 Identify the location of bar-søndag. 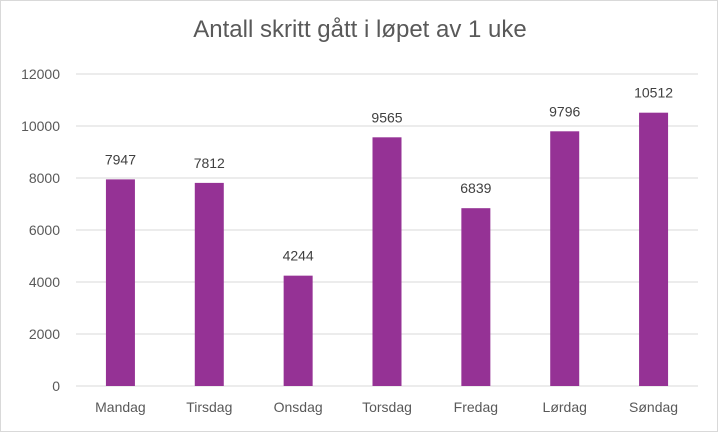
(654, 249).